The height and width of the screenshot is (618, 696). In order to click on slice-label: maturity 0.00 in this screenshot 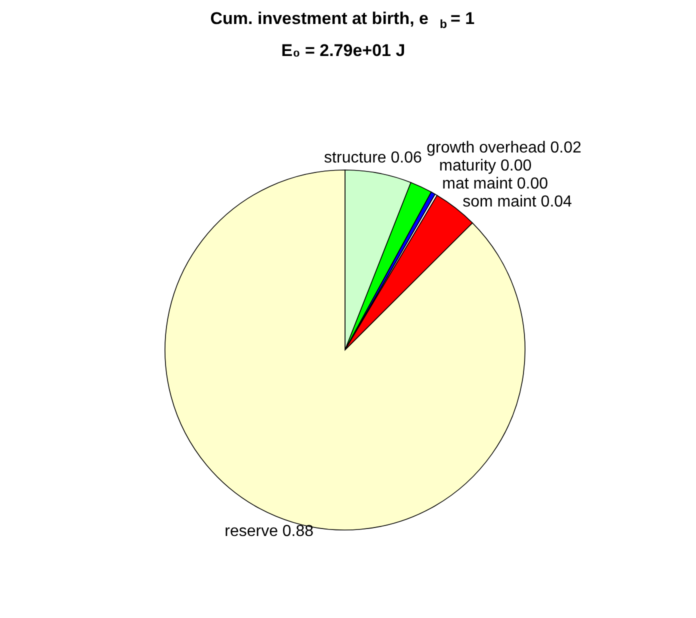, I will do `click(485, 166)`.